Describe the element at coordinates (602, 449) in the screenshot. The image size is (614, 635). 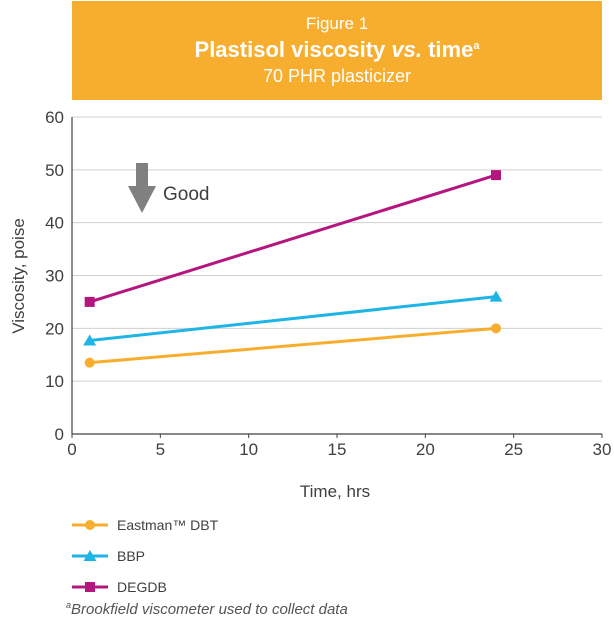
I see `x-tick-label: 30` at that location.